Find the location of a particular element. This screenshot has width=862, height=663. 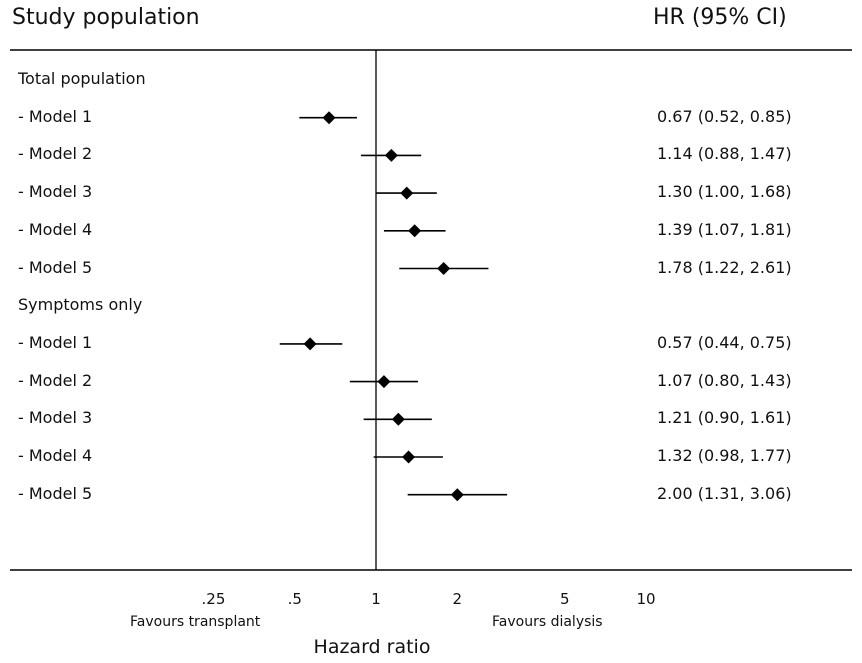

x-tick-label: .5 is located at coordinates (294, 599).